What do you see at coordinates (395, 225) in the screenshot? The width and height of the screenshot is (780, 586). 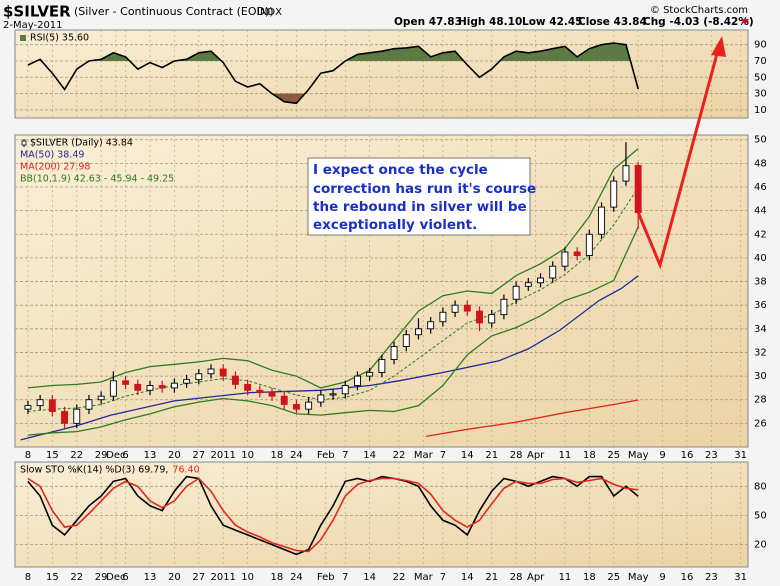 I see `annotation-line: exceptionally violent.` at bounding box center [395, 225].